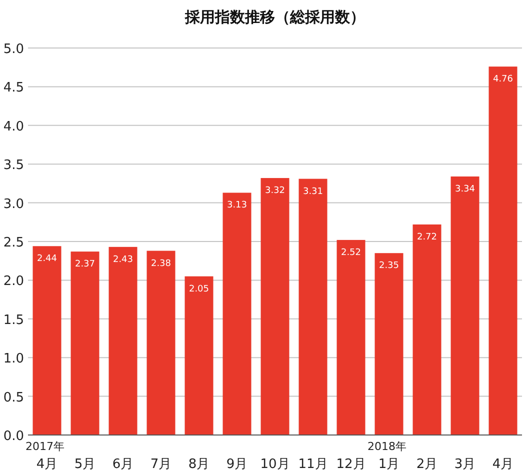 Image resolution: width=527 pixels, height=475 pixels. Describe the element at coordinates (389, 266) in the screenshot. I see `data-label: 2.35` at that location.